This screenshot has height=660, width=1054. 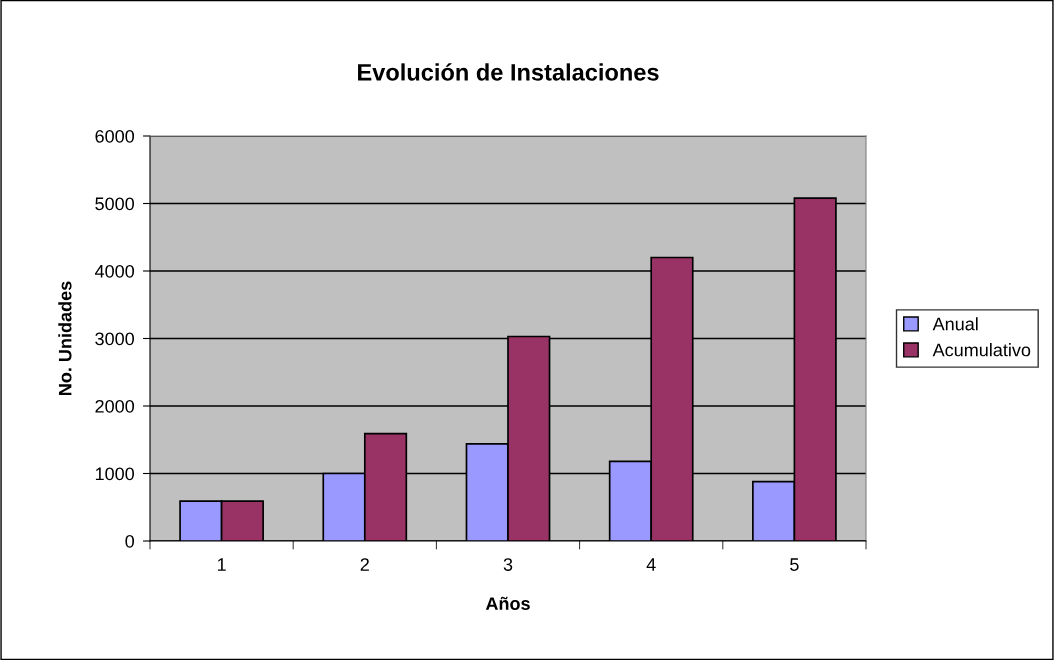 I want to click on y-tick-label: 3000, so click(x=115, y=339).